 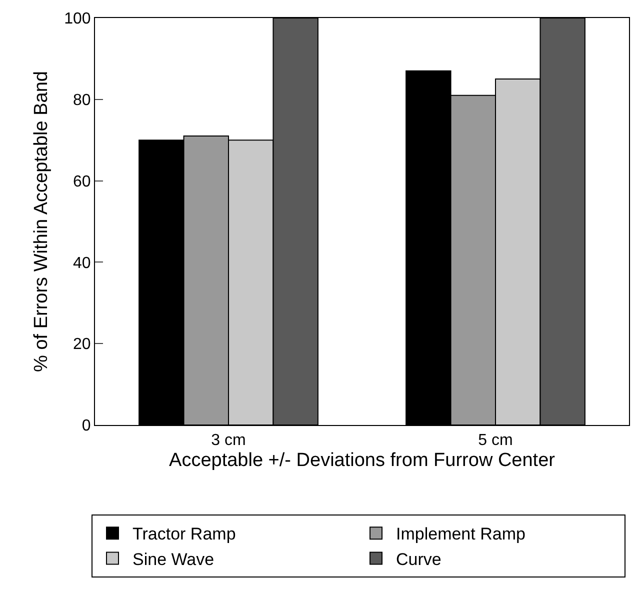 I want to click on y-tick-label: 80, so click(x=82, y=100).